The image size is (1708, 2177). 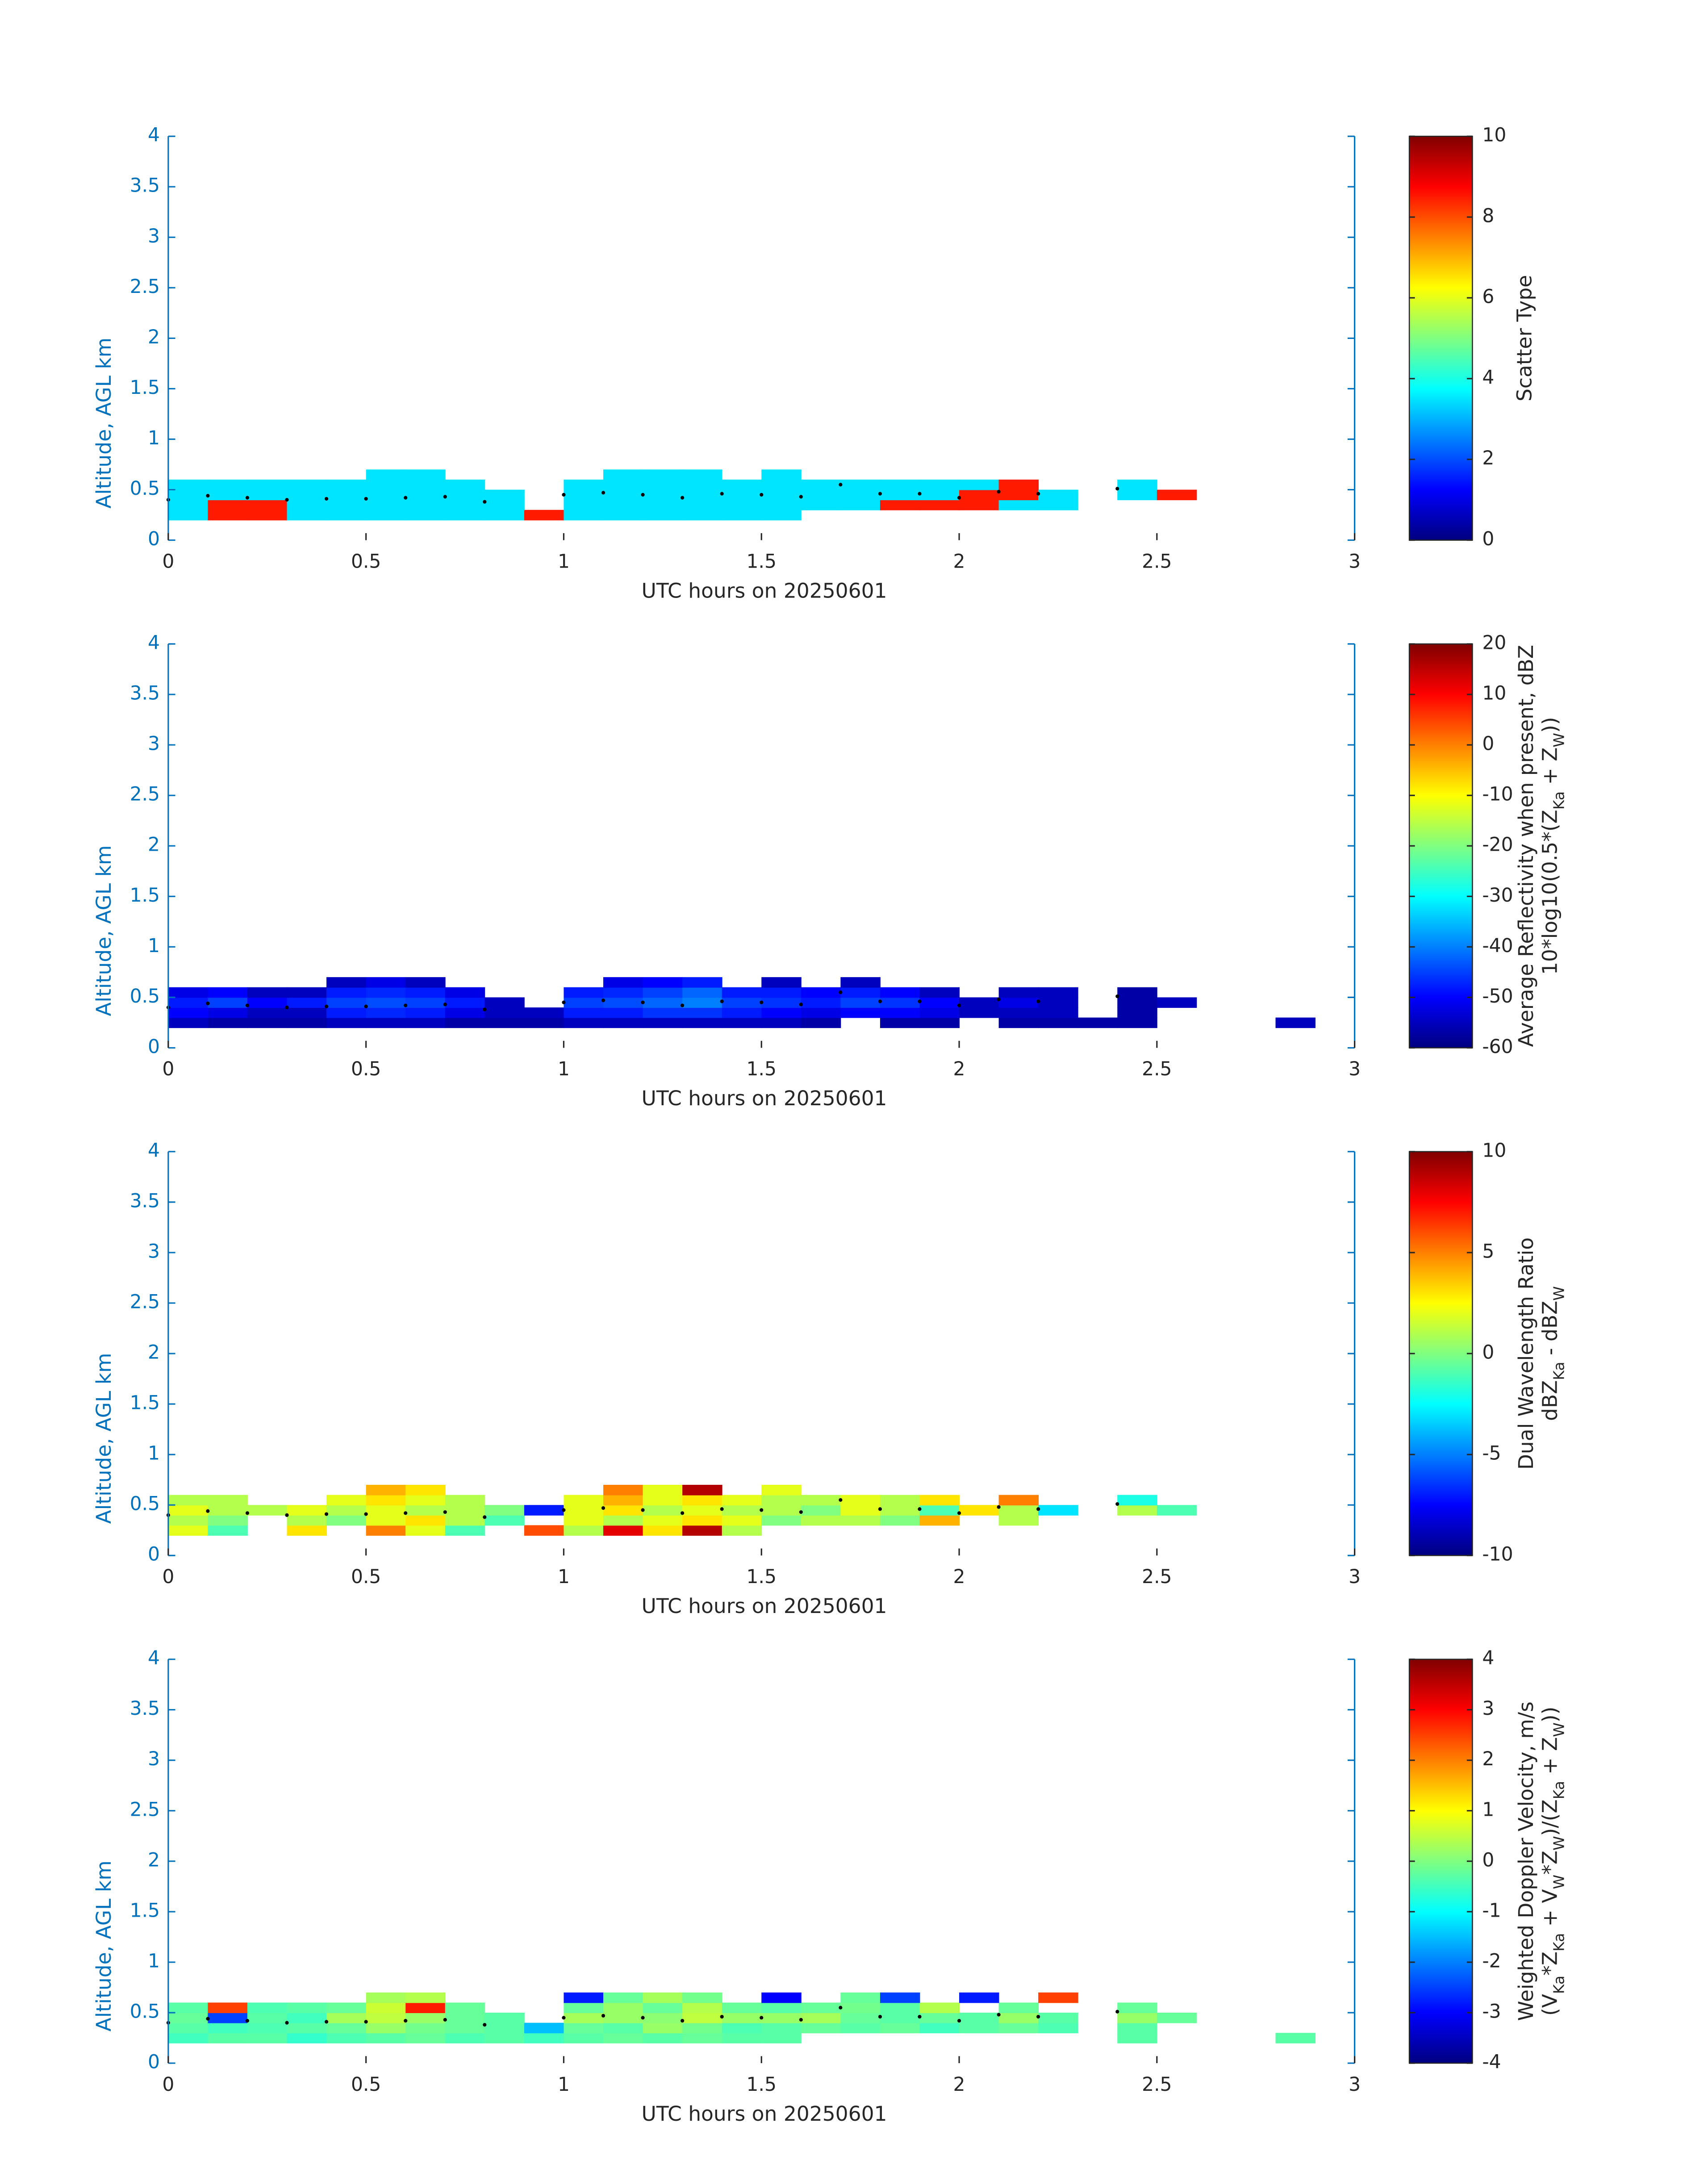 What do you see at coordinates (1550, 1400) in the screenshot?
I see `colorbar-label-part: dBZ` at bounding box center [1550, 1400].